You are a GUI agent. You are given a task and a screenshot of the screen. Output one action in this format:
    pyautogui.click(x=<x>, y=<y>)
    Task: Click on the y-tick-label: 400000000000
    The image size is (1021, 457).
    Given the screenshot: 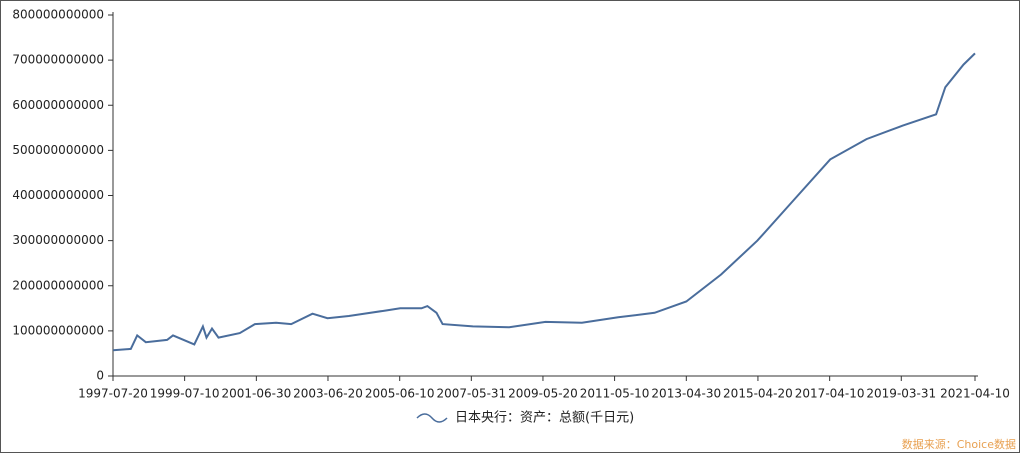 What is the action you would take?
    pyautogui.click(x=58, y=195)
    